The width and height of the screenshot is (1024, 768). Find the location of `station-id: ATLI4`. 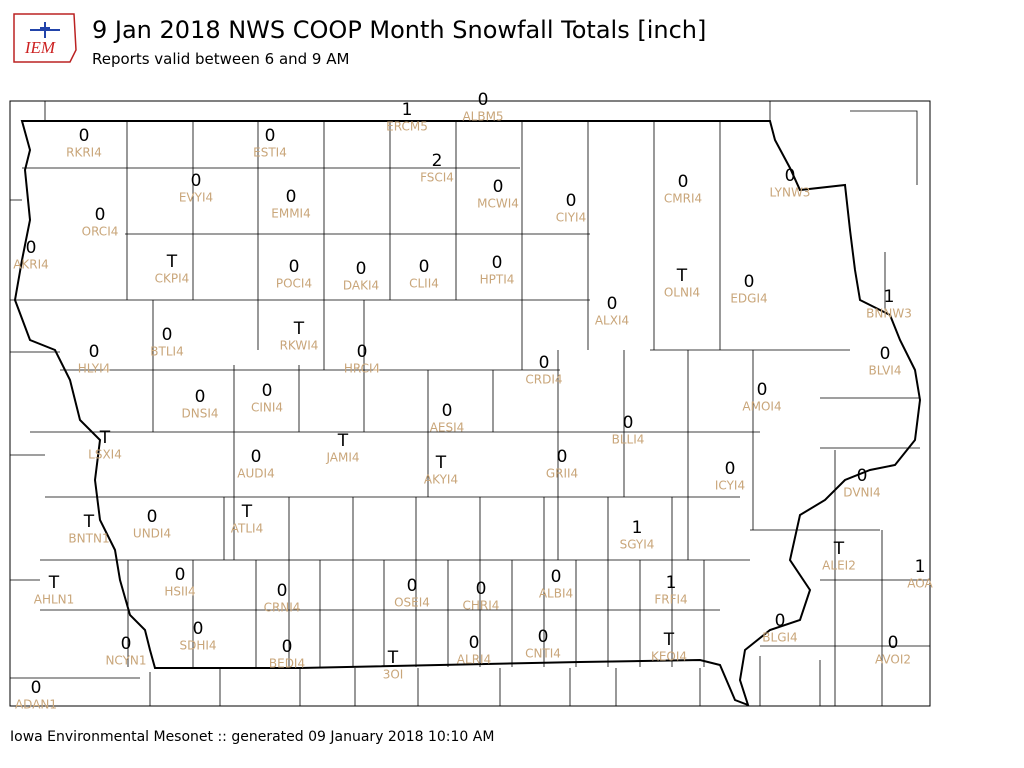

station-id: ATLI4 is located at coordinates (247, 529).